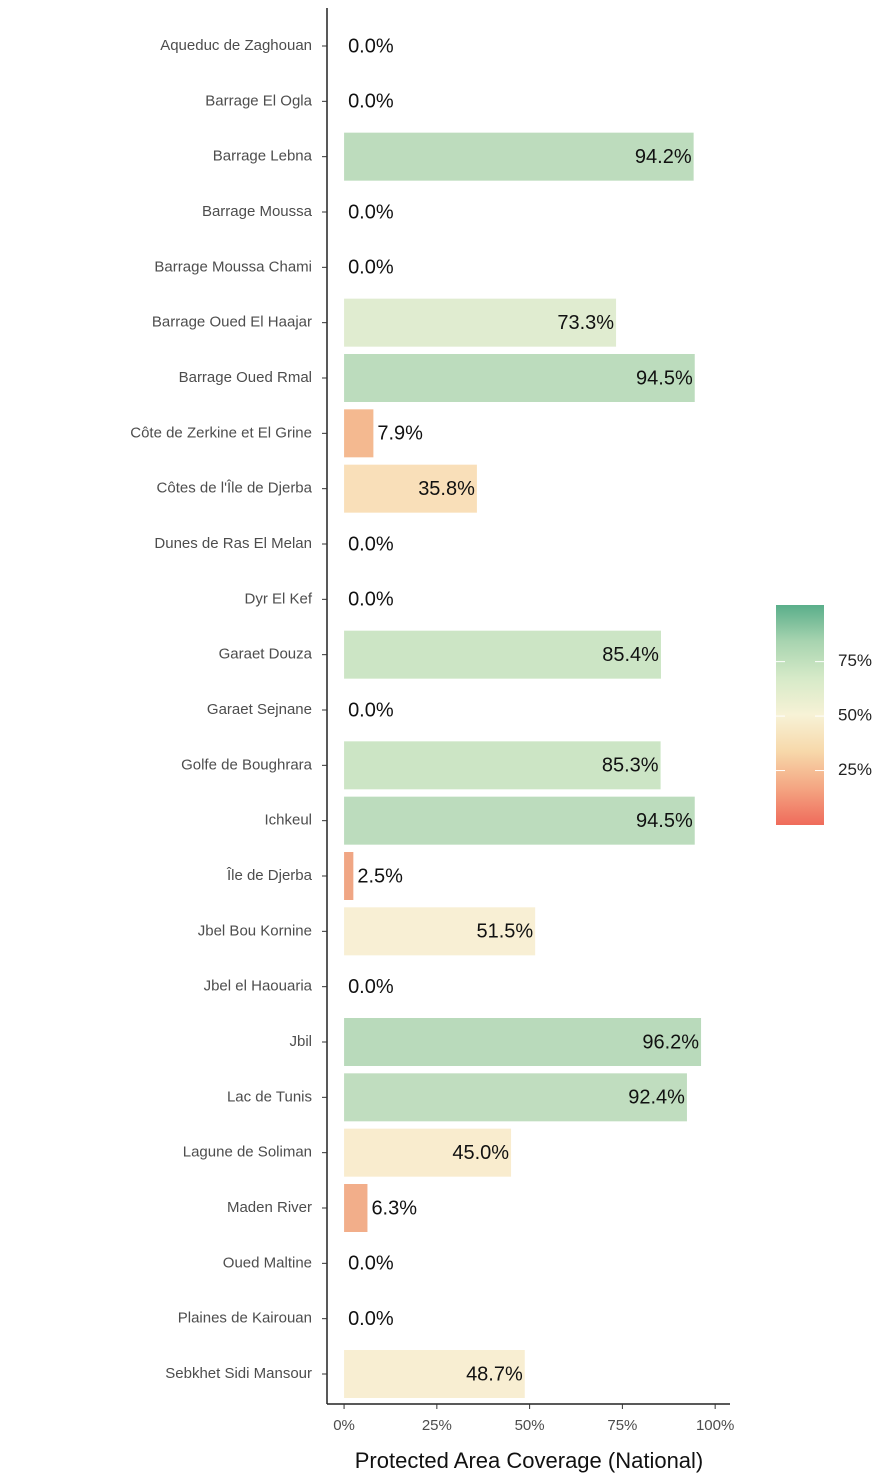 The height and width of the screenshot is (1479, 890). What do you see at coordinates (247, 764) in the screenshot?
I see `category-label: Golfe de Boughrara` at bounding box center [247, 764].